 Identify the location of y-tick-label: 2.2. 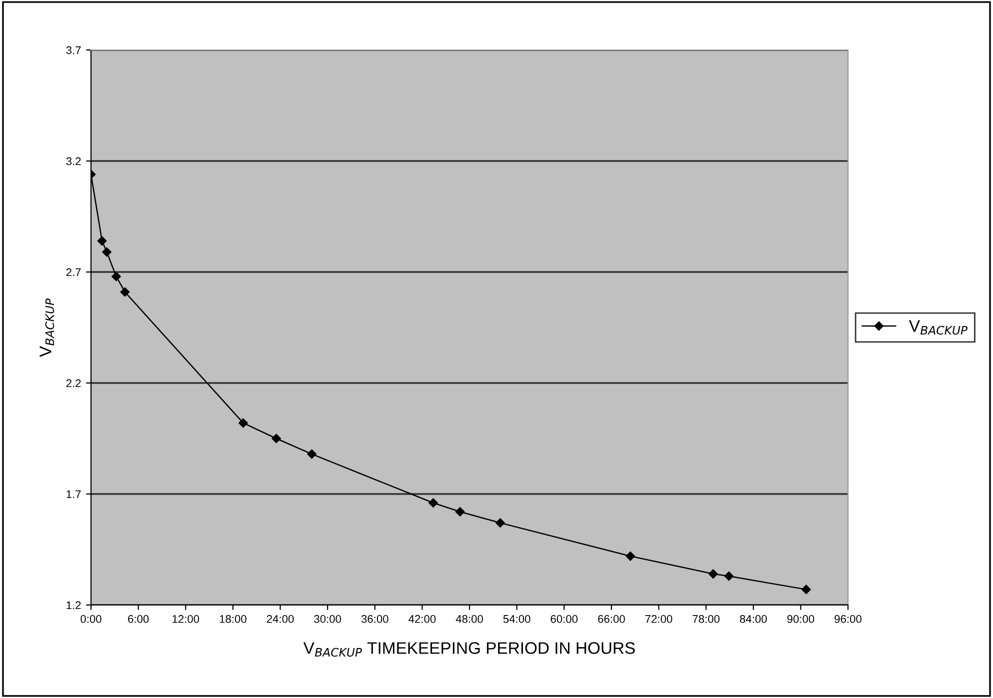
(73, 383).